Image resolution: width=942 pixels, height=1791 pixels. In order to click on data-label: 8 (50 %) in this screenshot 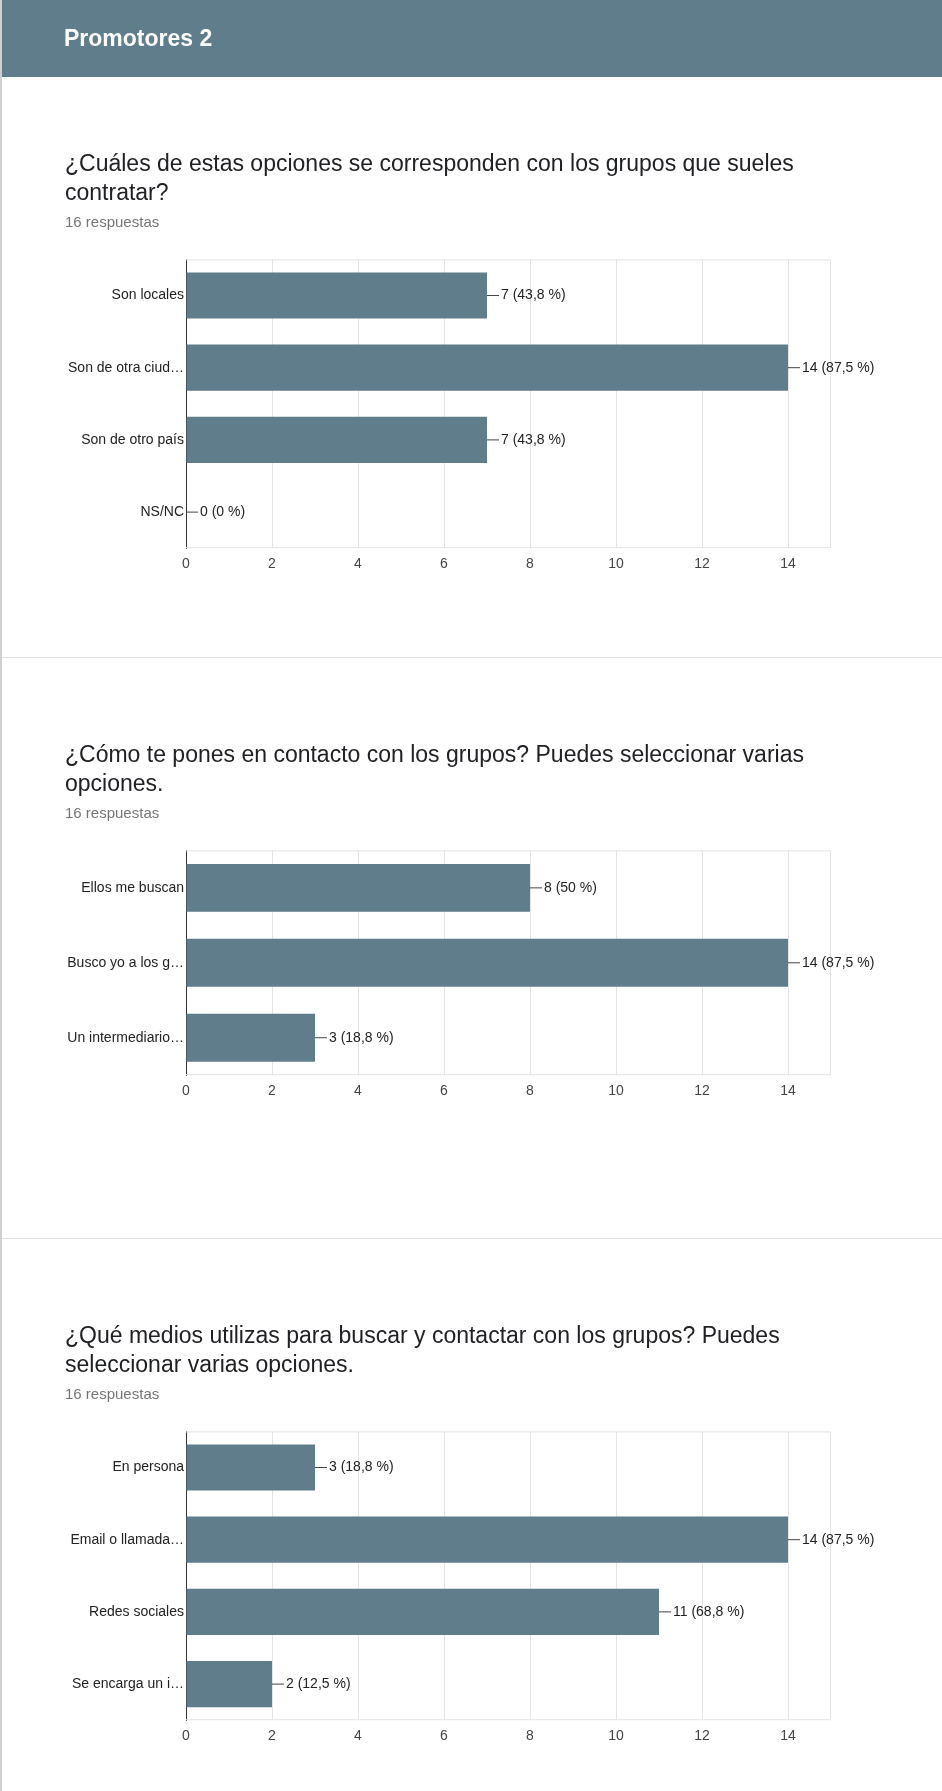, I will do `click(570, 886)`.